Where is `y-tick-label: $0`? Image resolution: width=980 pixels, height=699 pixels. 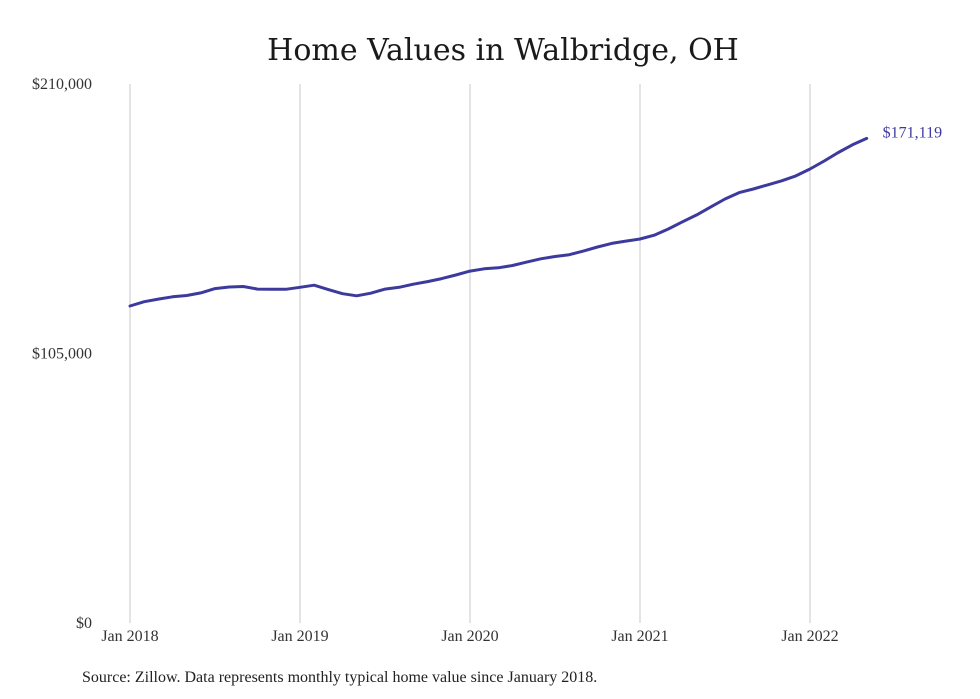 y-tick-label: $0 is located at coordinates (84, 623).